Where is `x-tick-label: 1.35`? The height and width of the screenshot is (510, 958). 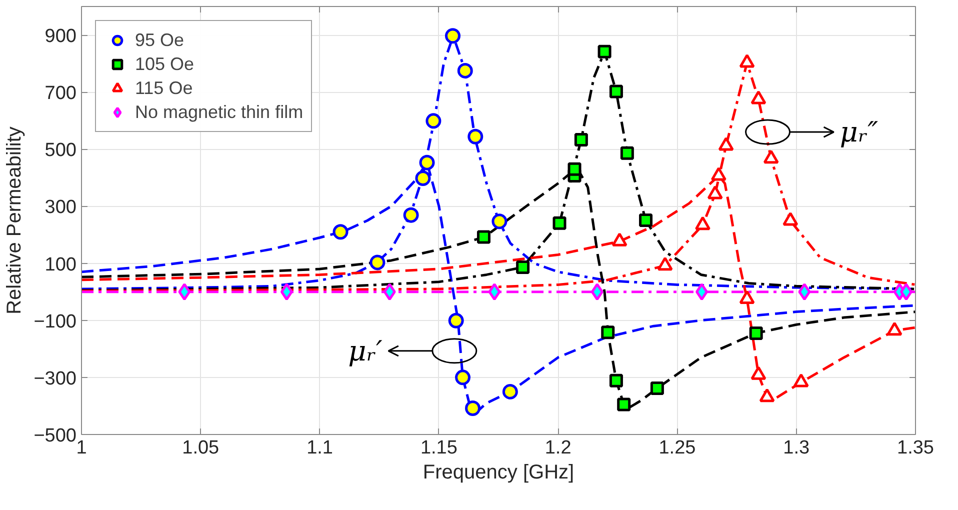 x-tick-label: 1.35 is located at coordinates (915, 448).